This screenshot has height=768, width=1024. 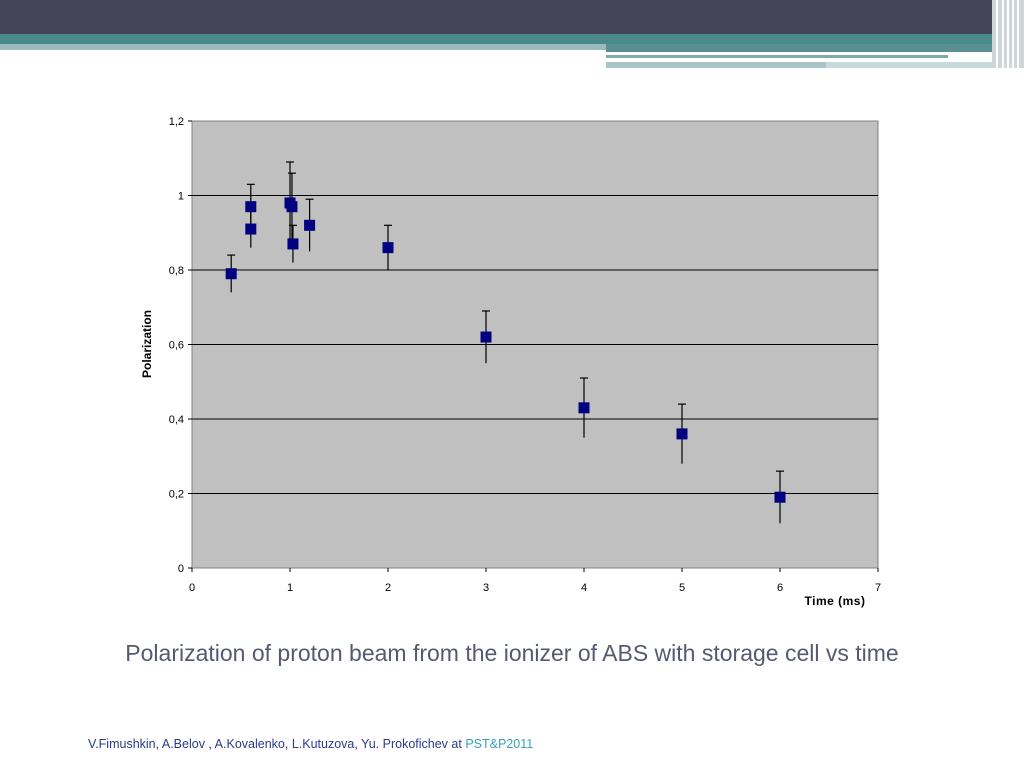 I want to click on x-tick-label: 0, so click(x=192, y=588).